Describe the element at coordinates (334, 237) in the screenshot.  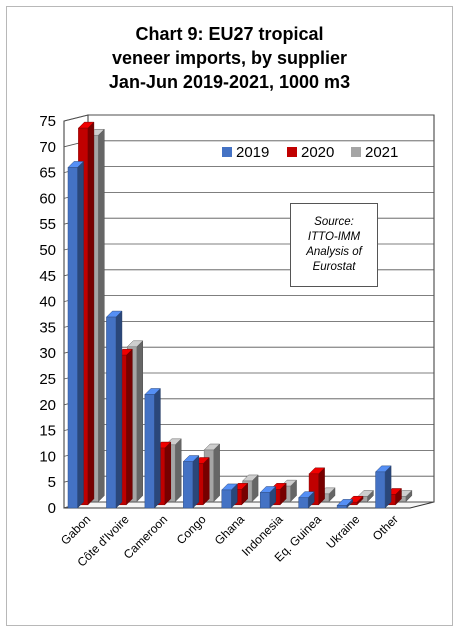
I see `source-line-2: ITTO-IMM` at that location.